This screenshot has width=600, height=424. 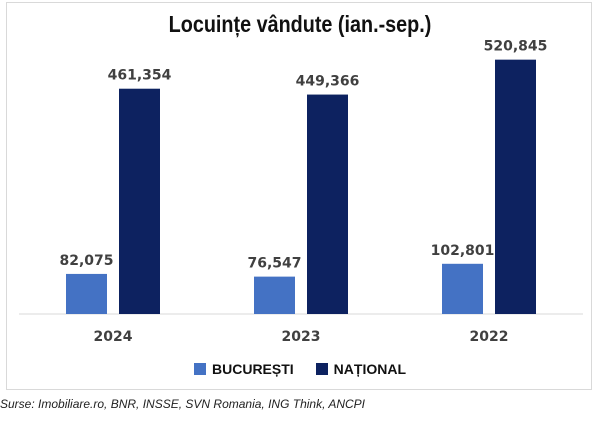 I want to click on legend-swatch-bucuresti, so click(x=200, y=369).